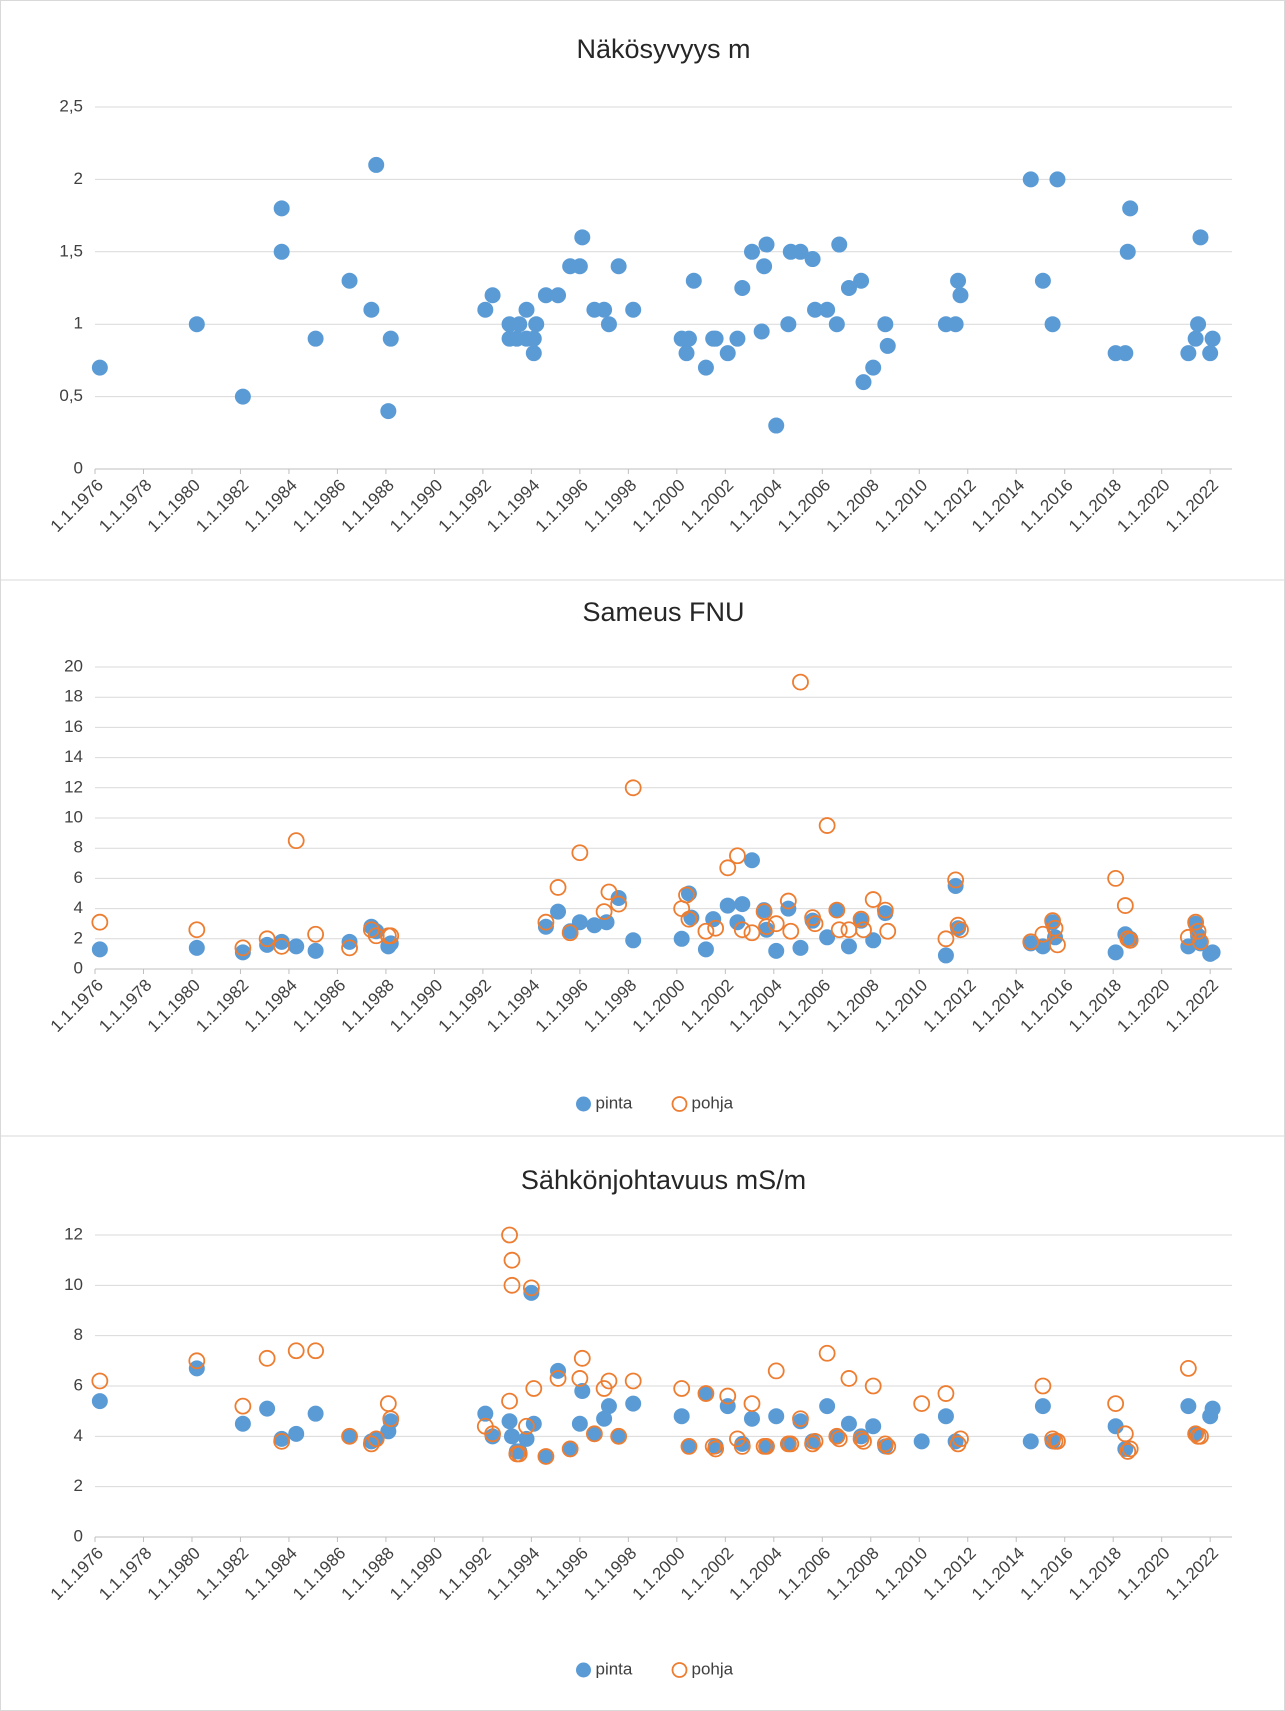  What do you see at coordinates (78, 847) in the screenshot?
I see `y-tick-label: 8` at bounding box center [78, 847].